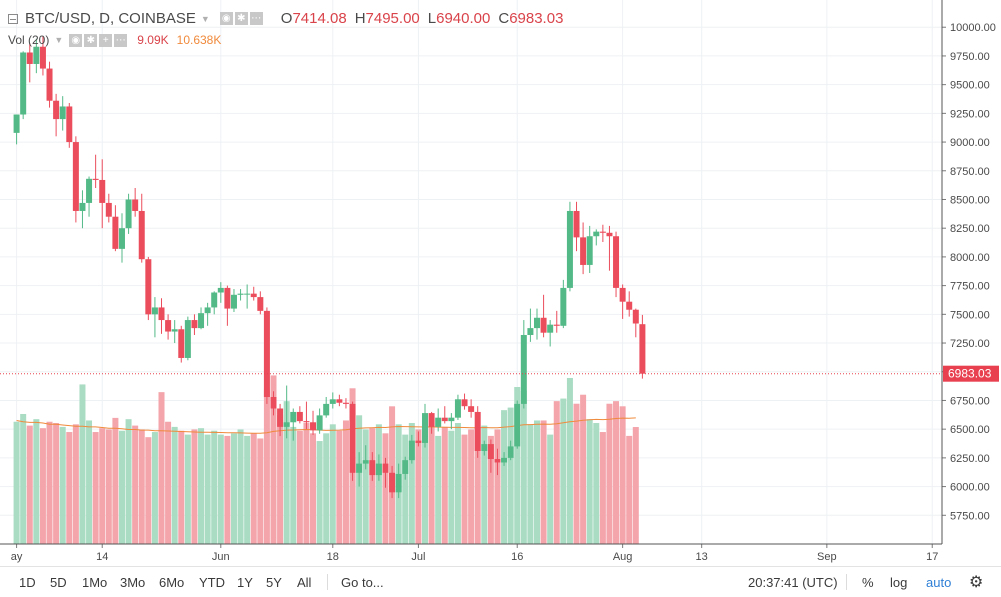 The height and width of the screenshot is (597, 1001). Describe the element at coordinates (970, 258) in the screenshot. I see `y-tick-label: 8000.00` at that location.